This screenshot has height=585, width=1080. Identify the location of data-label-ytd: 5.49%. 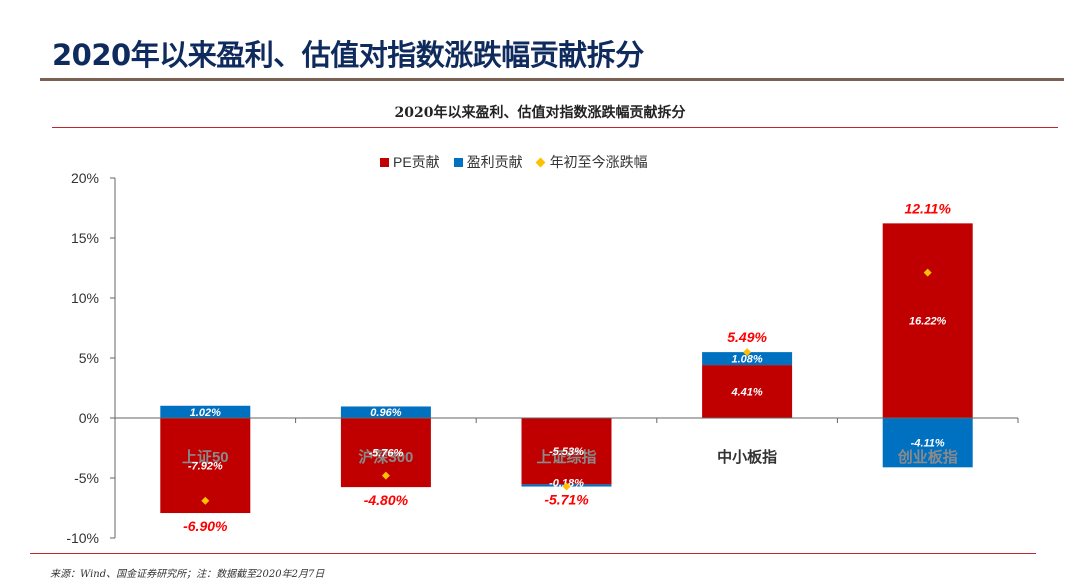
(747, 337).